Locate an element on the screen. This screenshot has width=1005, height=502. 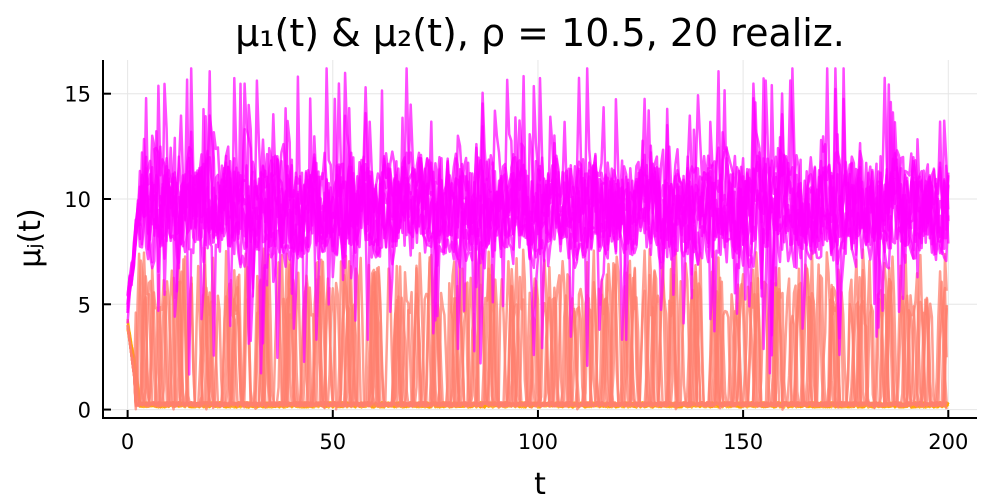
x-tick-label: 100 is located at coordinates (538, 442).